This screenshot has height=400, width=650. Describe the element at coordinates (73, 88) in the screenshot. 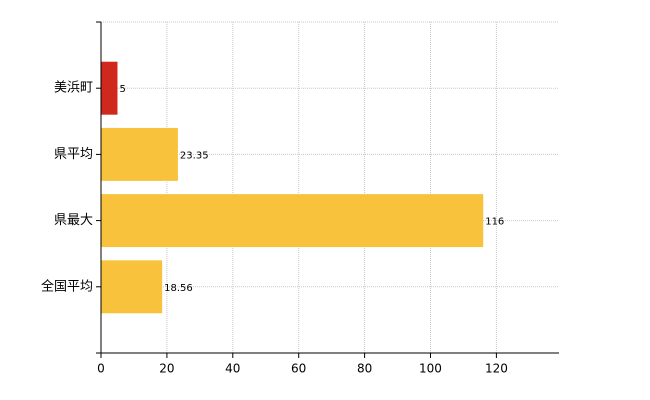

I see `y-tick-label: 美浜町` at that location.